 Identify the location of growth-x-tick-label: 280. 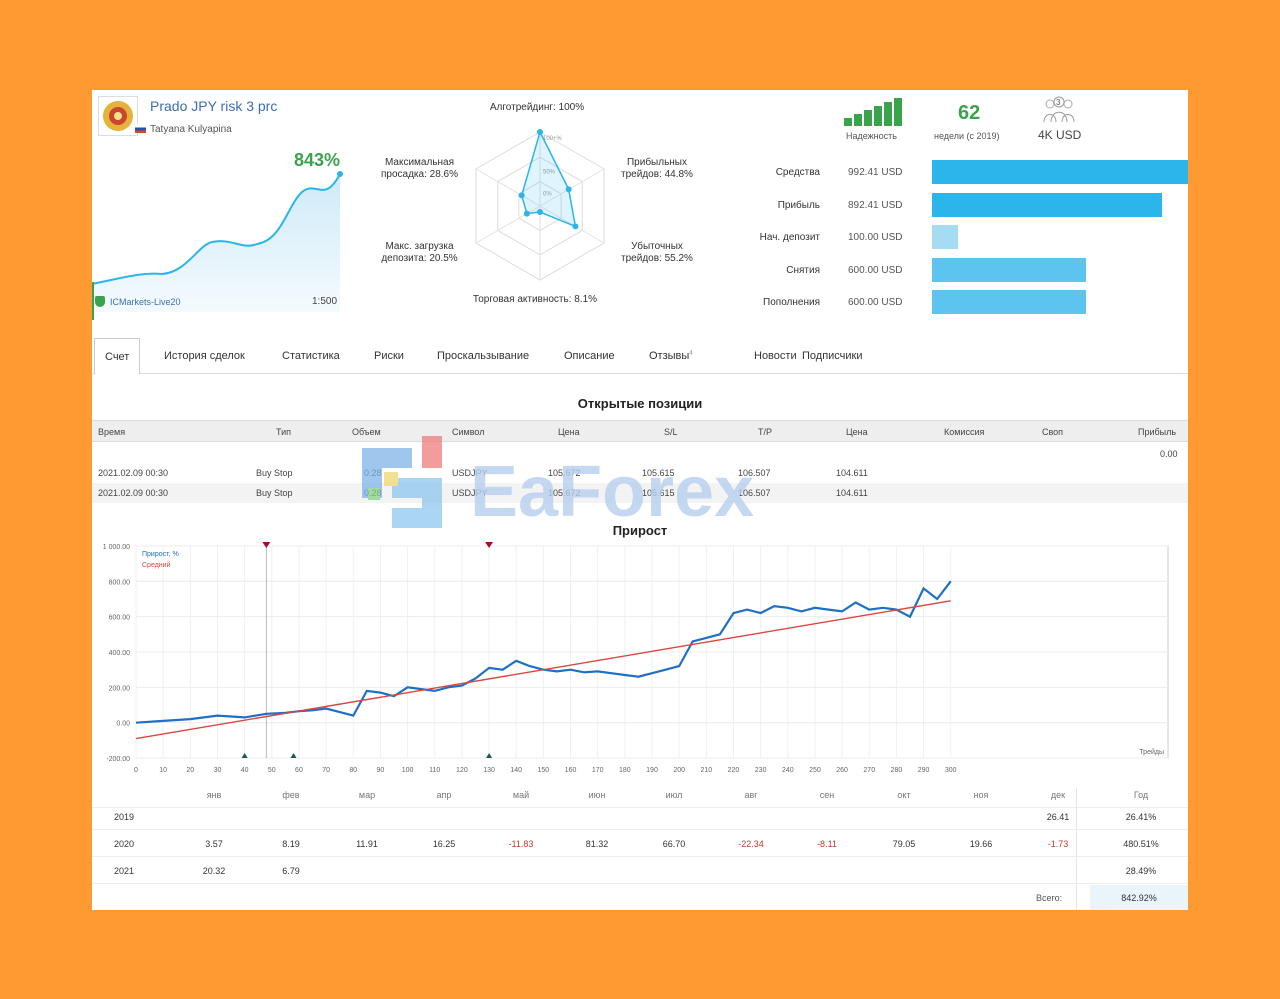
(897, 770).